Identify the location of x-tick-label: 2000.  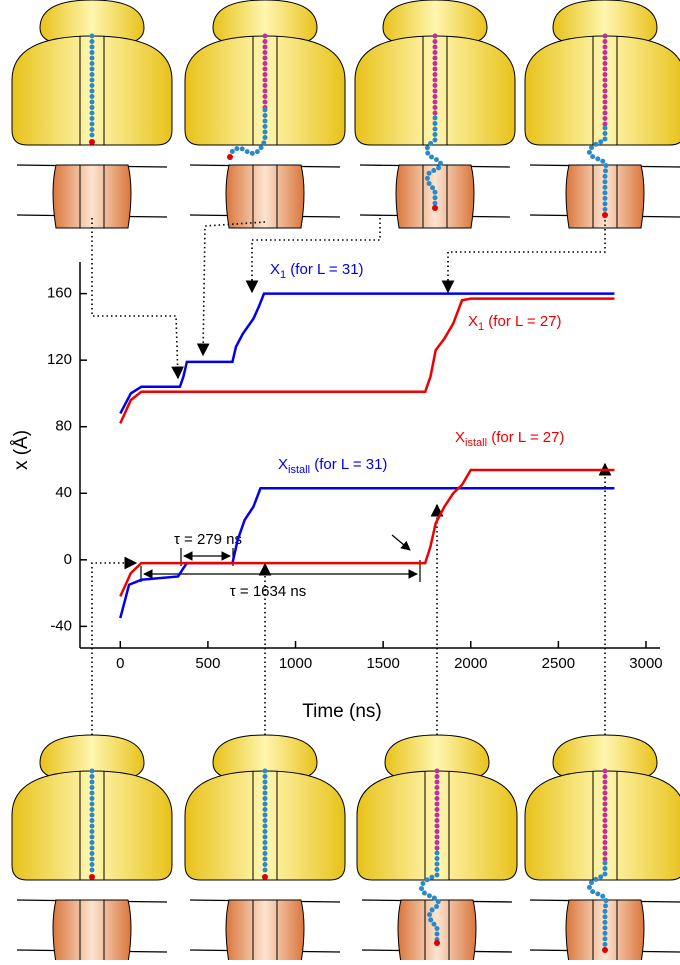
(470, 663).